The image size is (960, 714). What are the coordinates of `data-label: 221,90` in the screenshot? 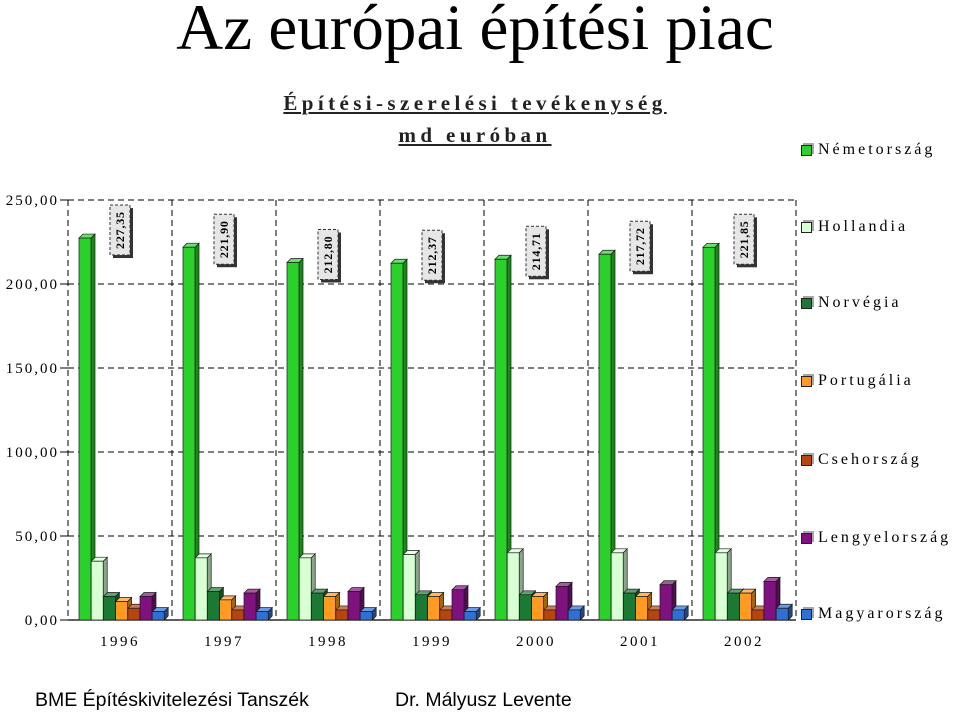 It's located at (225, 240).